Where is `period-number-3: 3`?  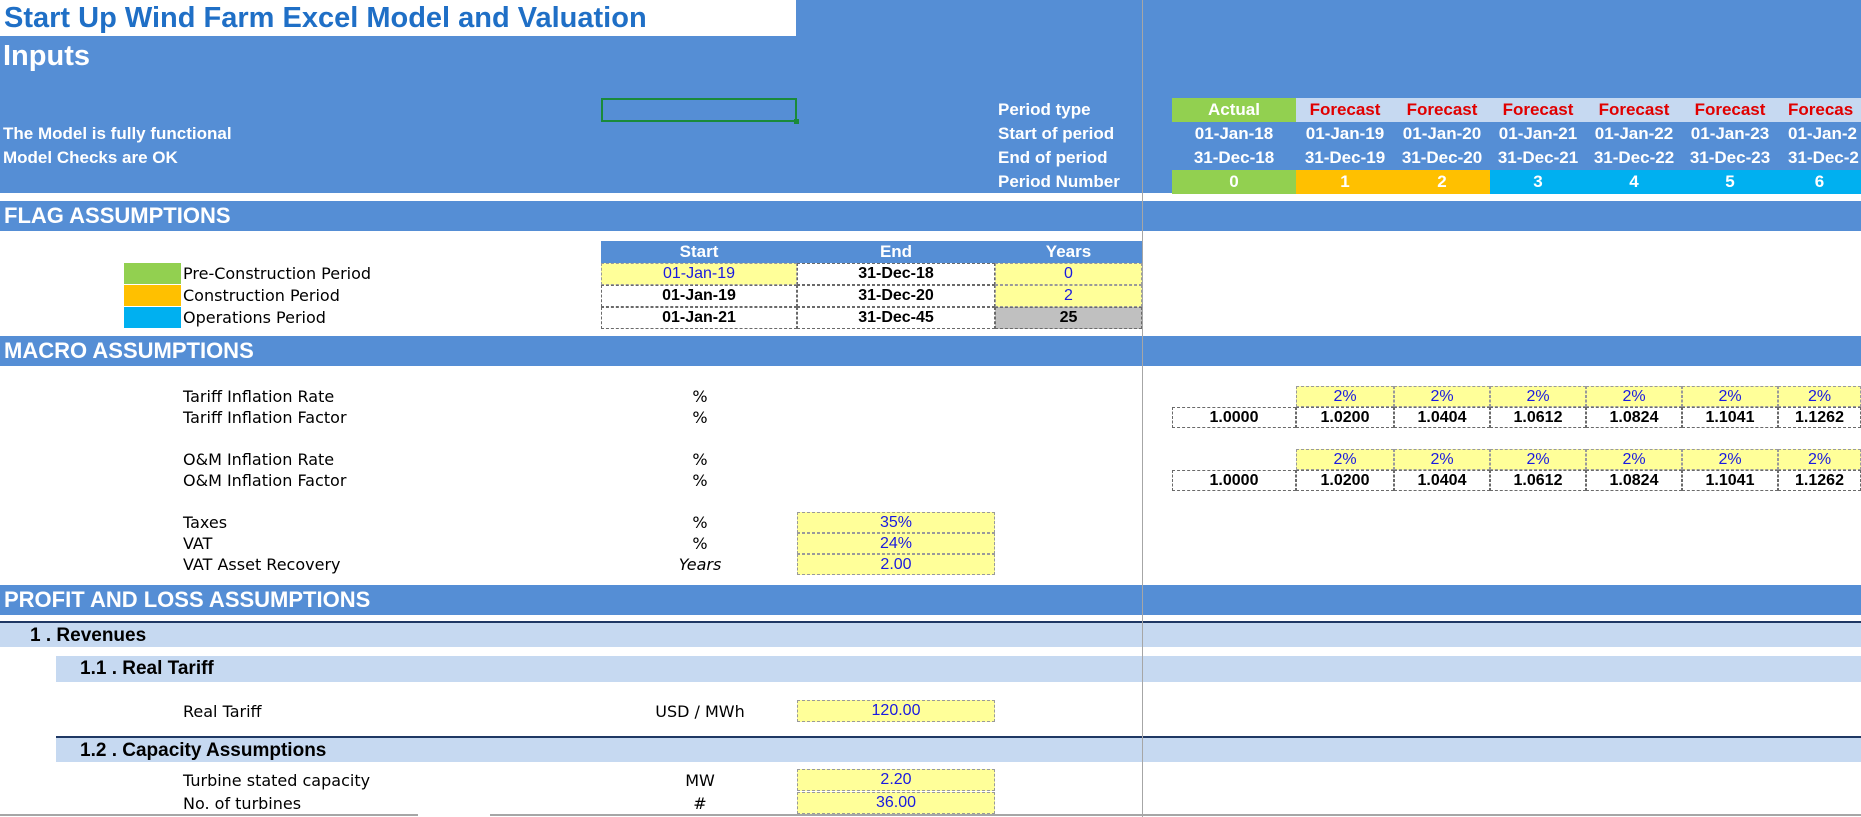 period-number-3: 3 is located at coordinates (1538, 182).